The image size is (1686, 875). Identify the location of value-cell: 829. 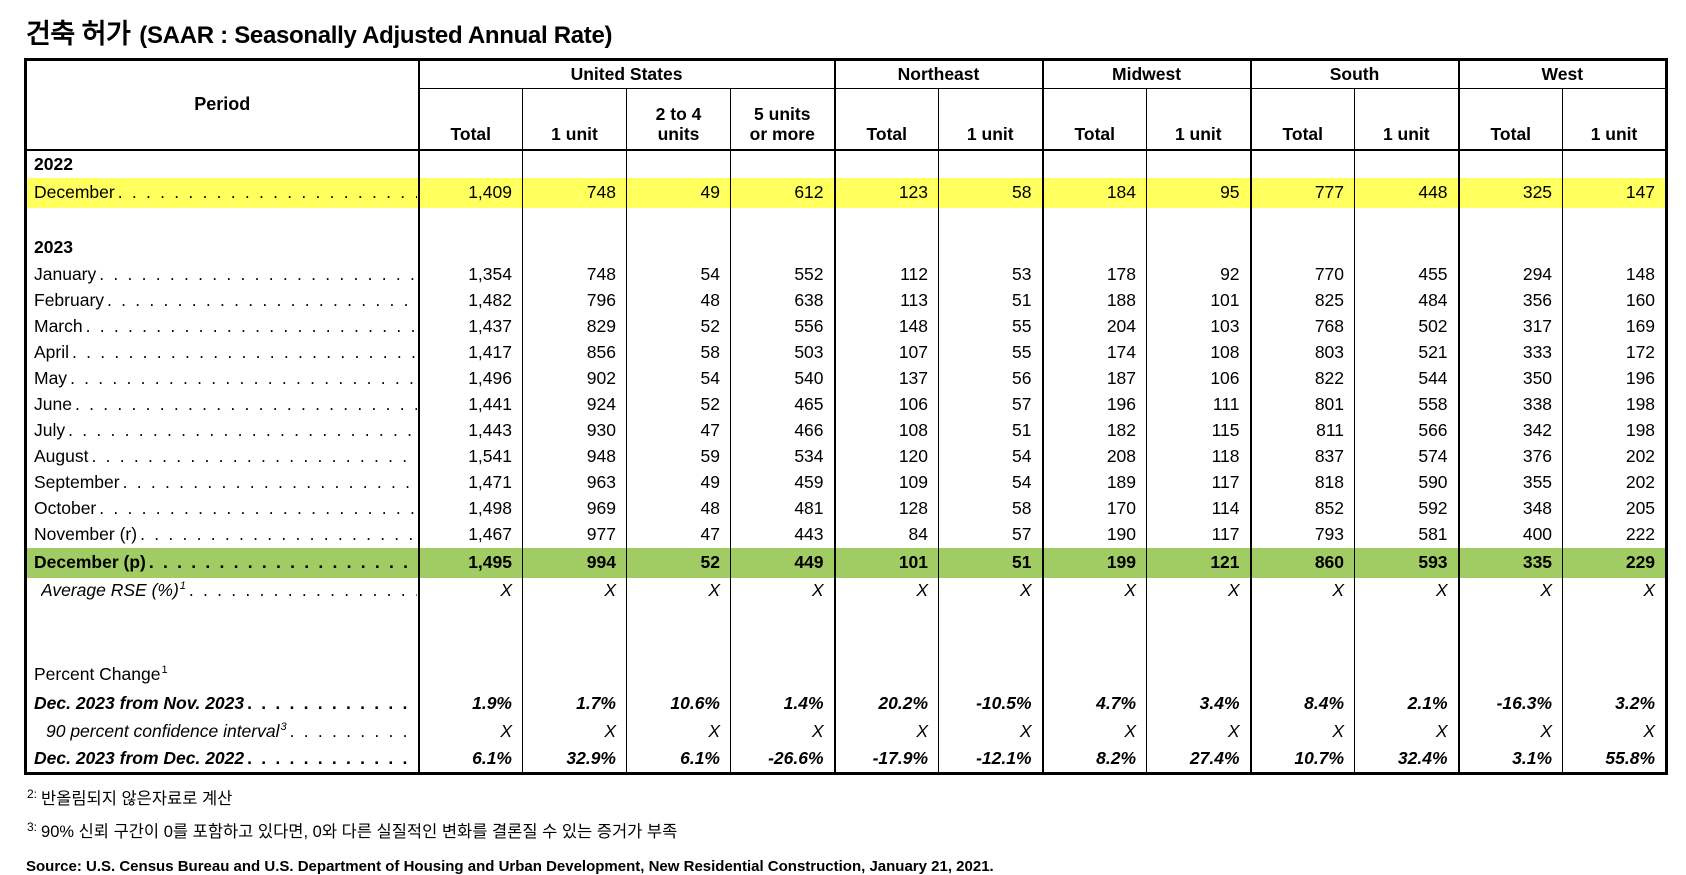
(574, 326).